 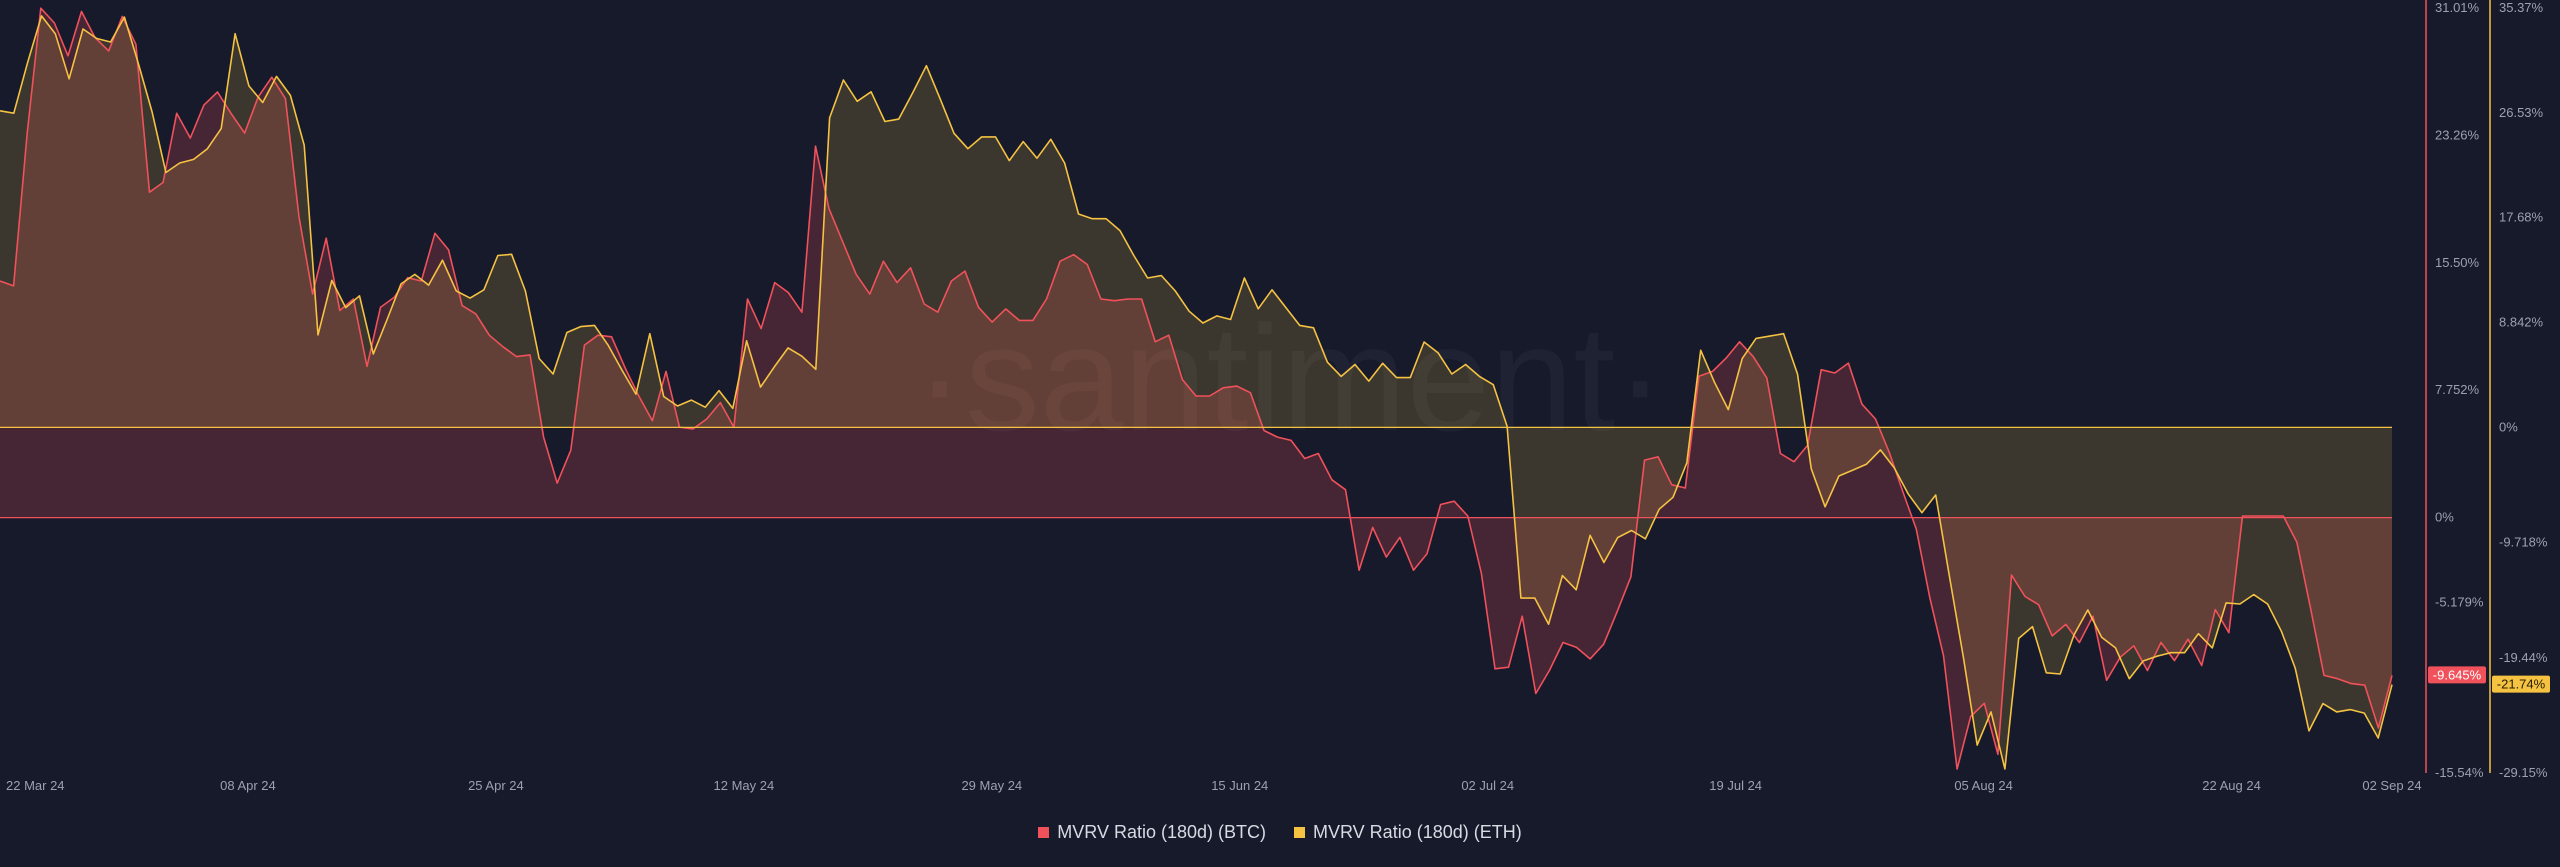 I want to click on x-tick: 15 Jun 24, so click(x=1239, y=785).